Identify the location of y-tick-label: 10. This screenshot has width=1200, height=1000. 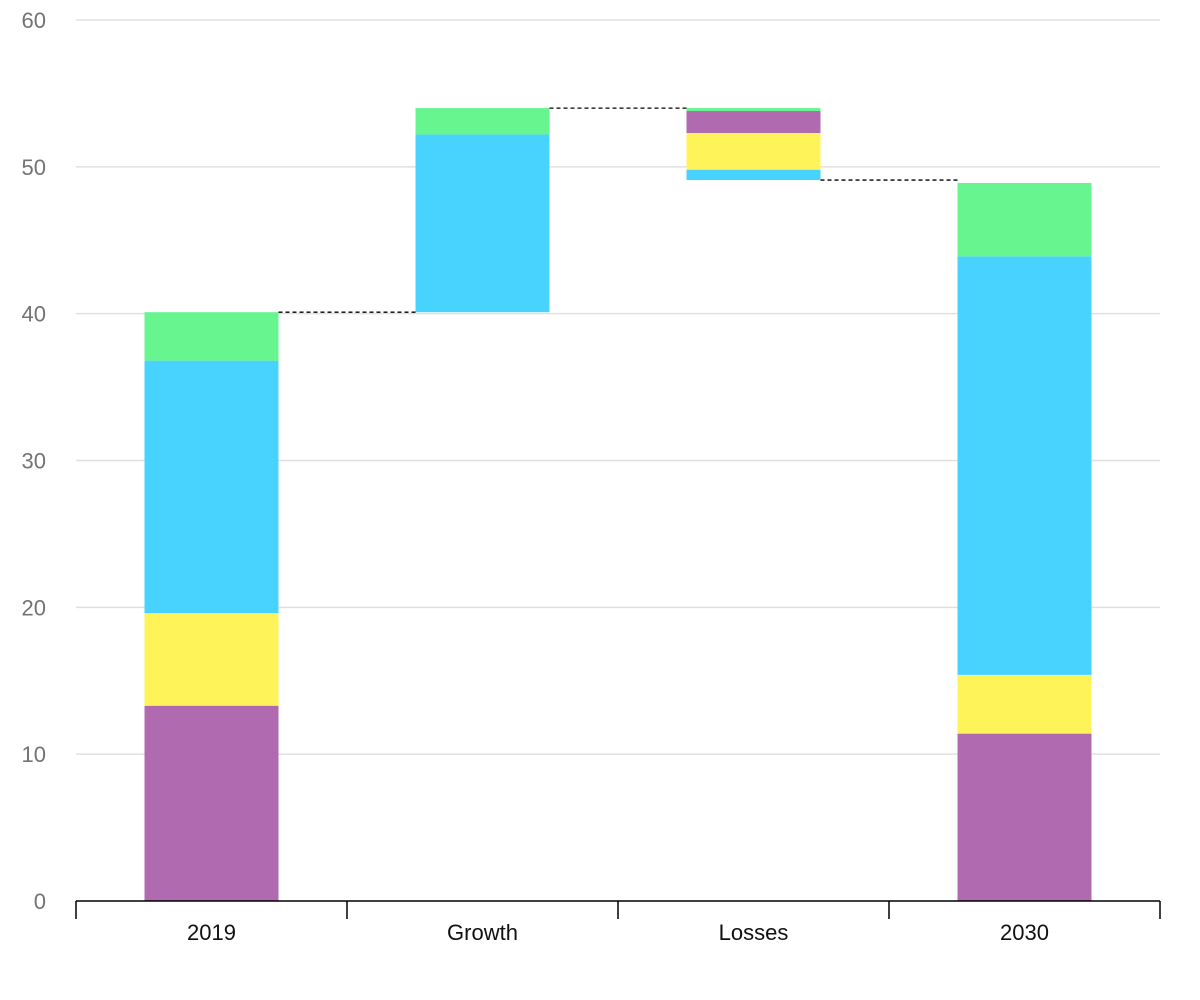
(34, 754).